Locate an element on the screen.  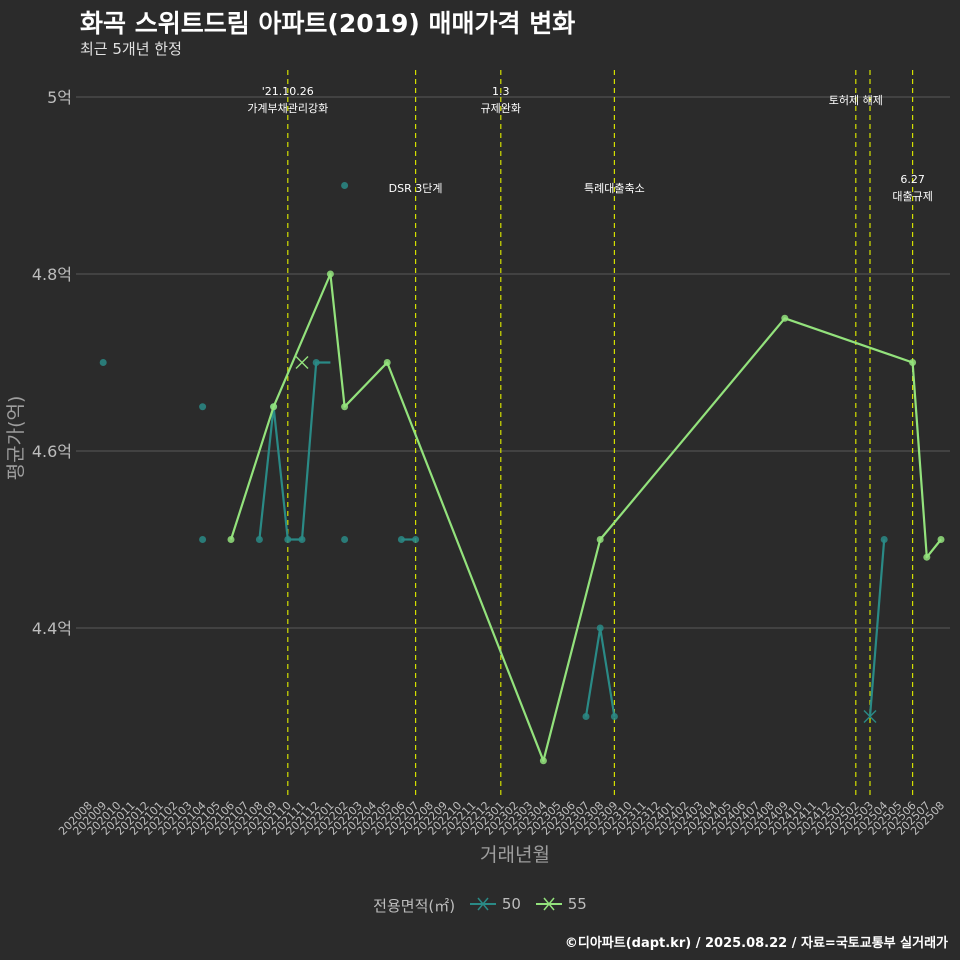
y-axis-ticks: 4.4억 4.6억 4.8억 5억 is located at coordinates (52, 363).